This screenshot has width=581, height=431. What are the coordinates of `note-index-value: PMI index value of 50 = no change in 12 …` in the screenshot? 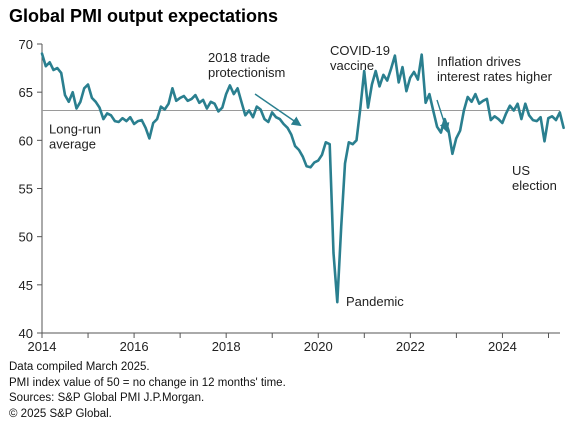 It's located at (147, 382).